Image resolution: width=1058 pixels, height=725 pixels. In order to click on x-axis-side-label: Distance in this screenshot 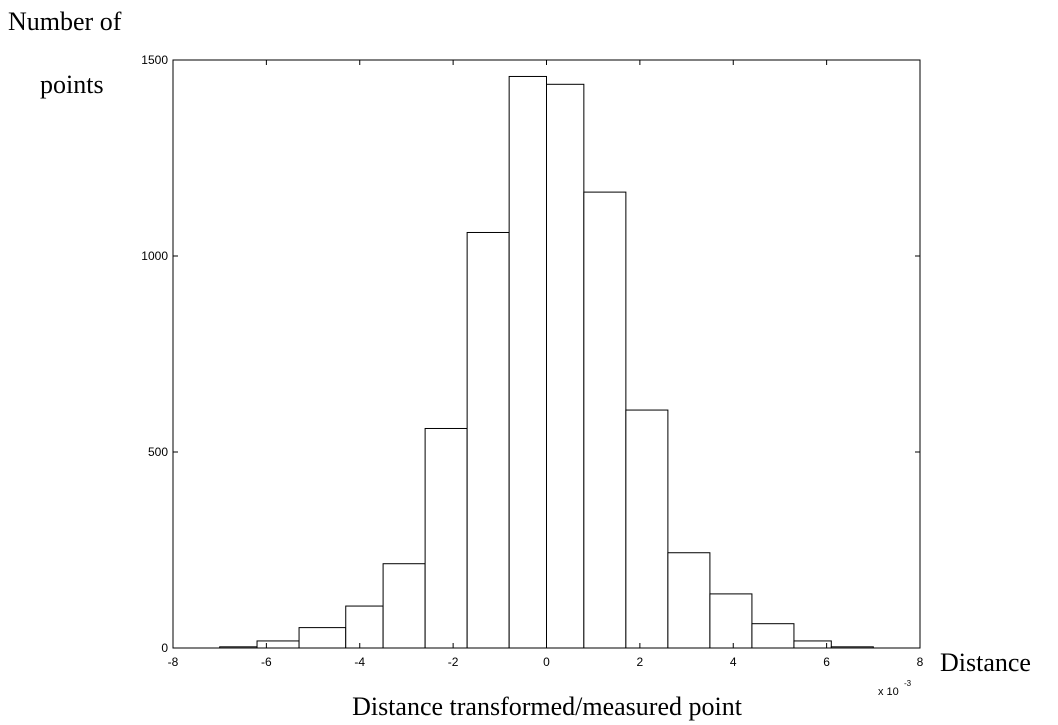, I will do `click(985, 662)`.